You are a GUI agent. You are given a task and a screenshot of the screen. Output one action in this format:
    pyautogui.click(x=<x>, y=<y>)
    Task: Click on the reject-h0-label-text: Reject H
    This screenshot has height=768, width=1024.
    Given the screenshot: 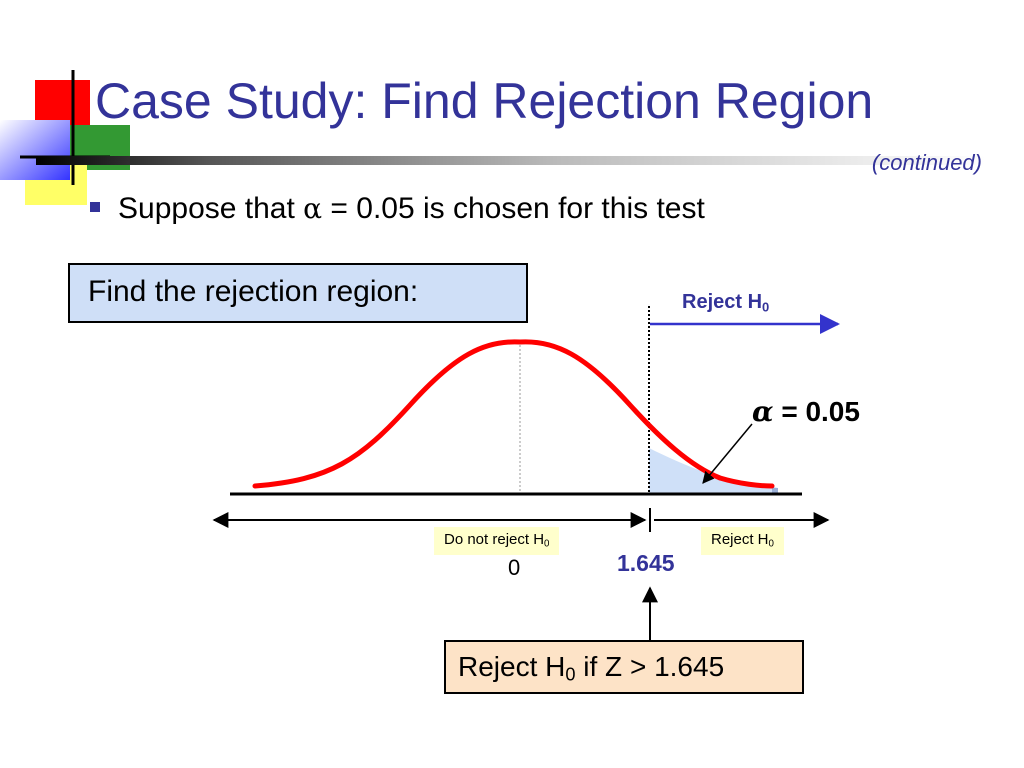 What is the action you would take?
    pyautogui.click(x=722, y=302)
    